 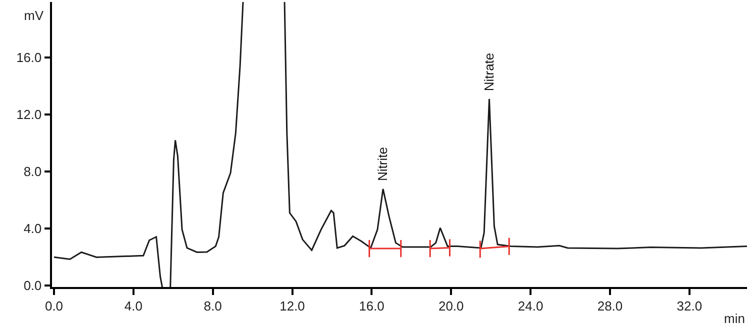 What do you see at coordinates (371, 306) in the screenshot?
I see `x-tick-label: 16.0` at bounding box center [371, 306].